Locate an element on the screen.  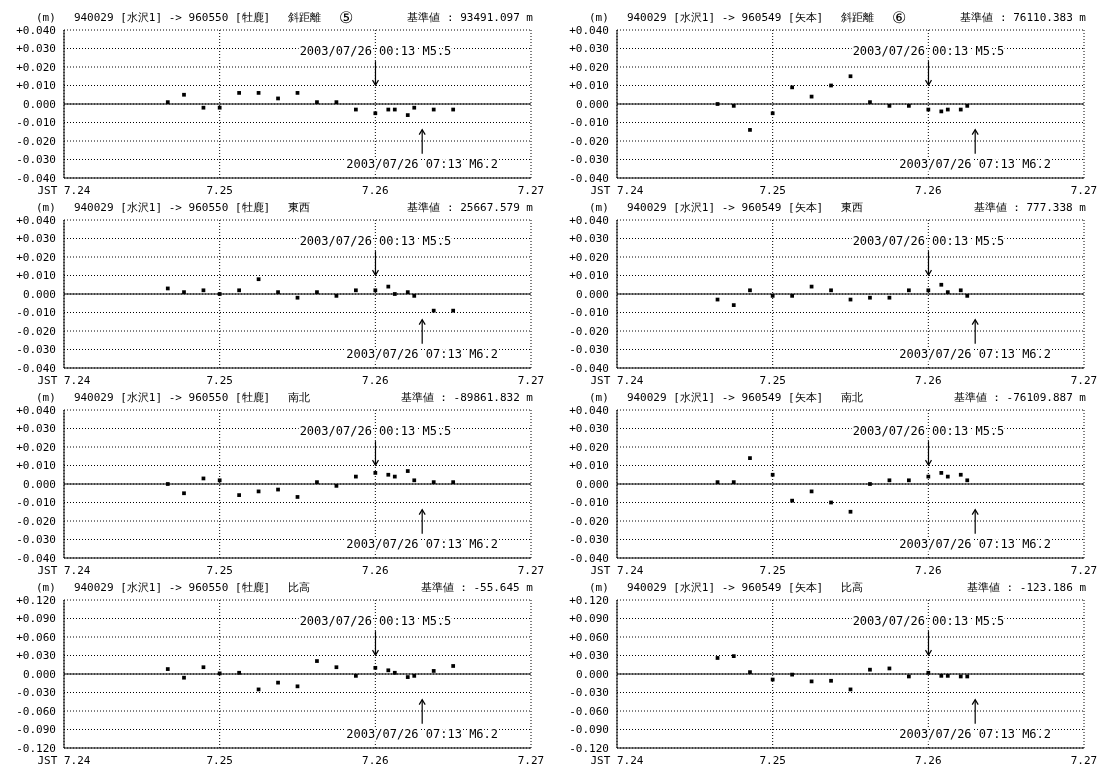
text: 基準値 : -89861.832 m is located at coordinates (466, 397).